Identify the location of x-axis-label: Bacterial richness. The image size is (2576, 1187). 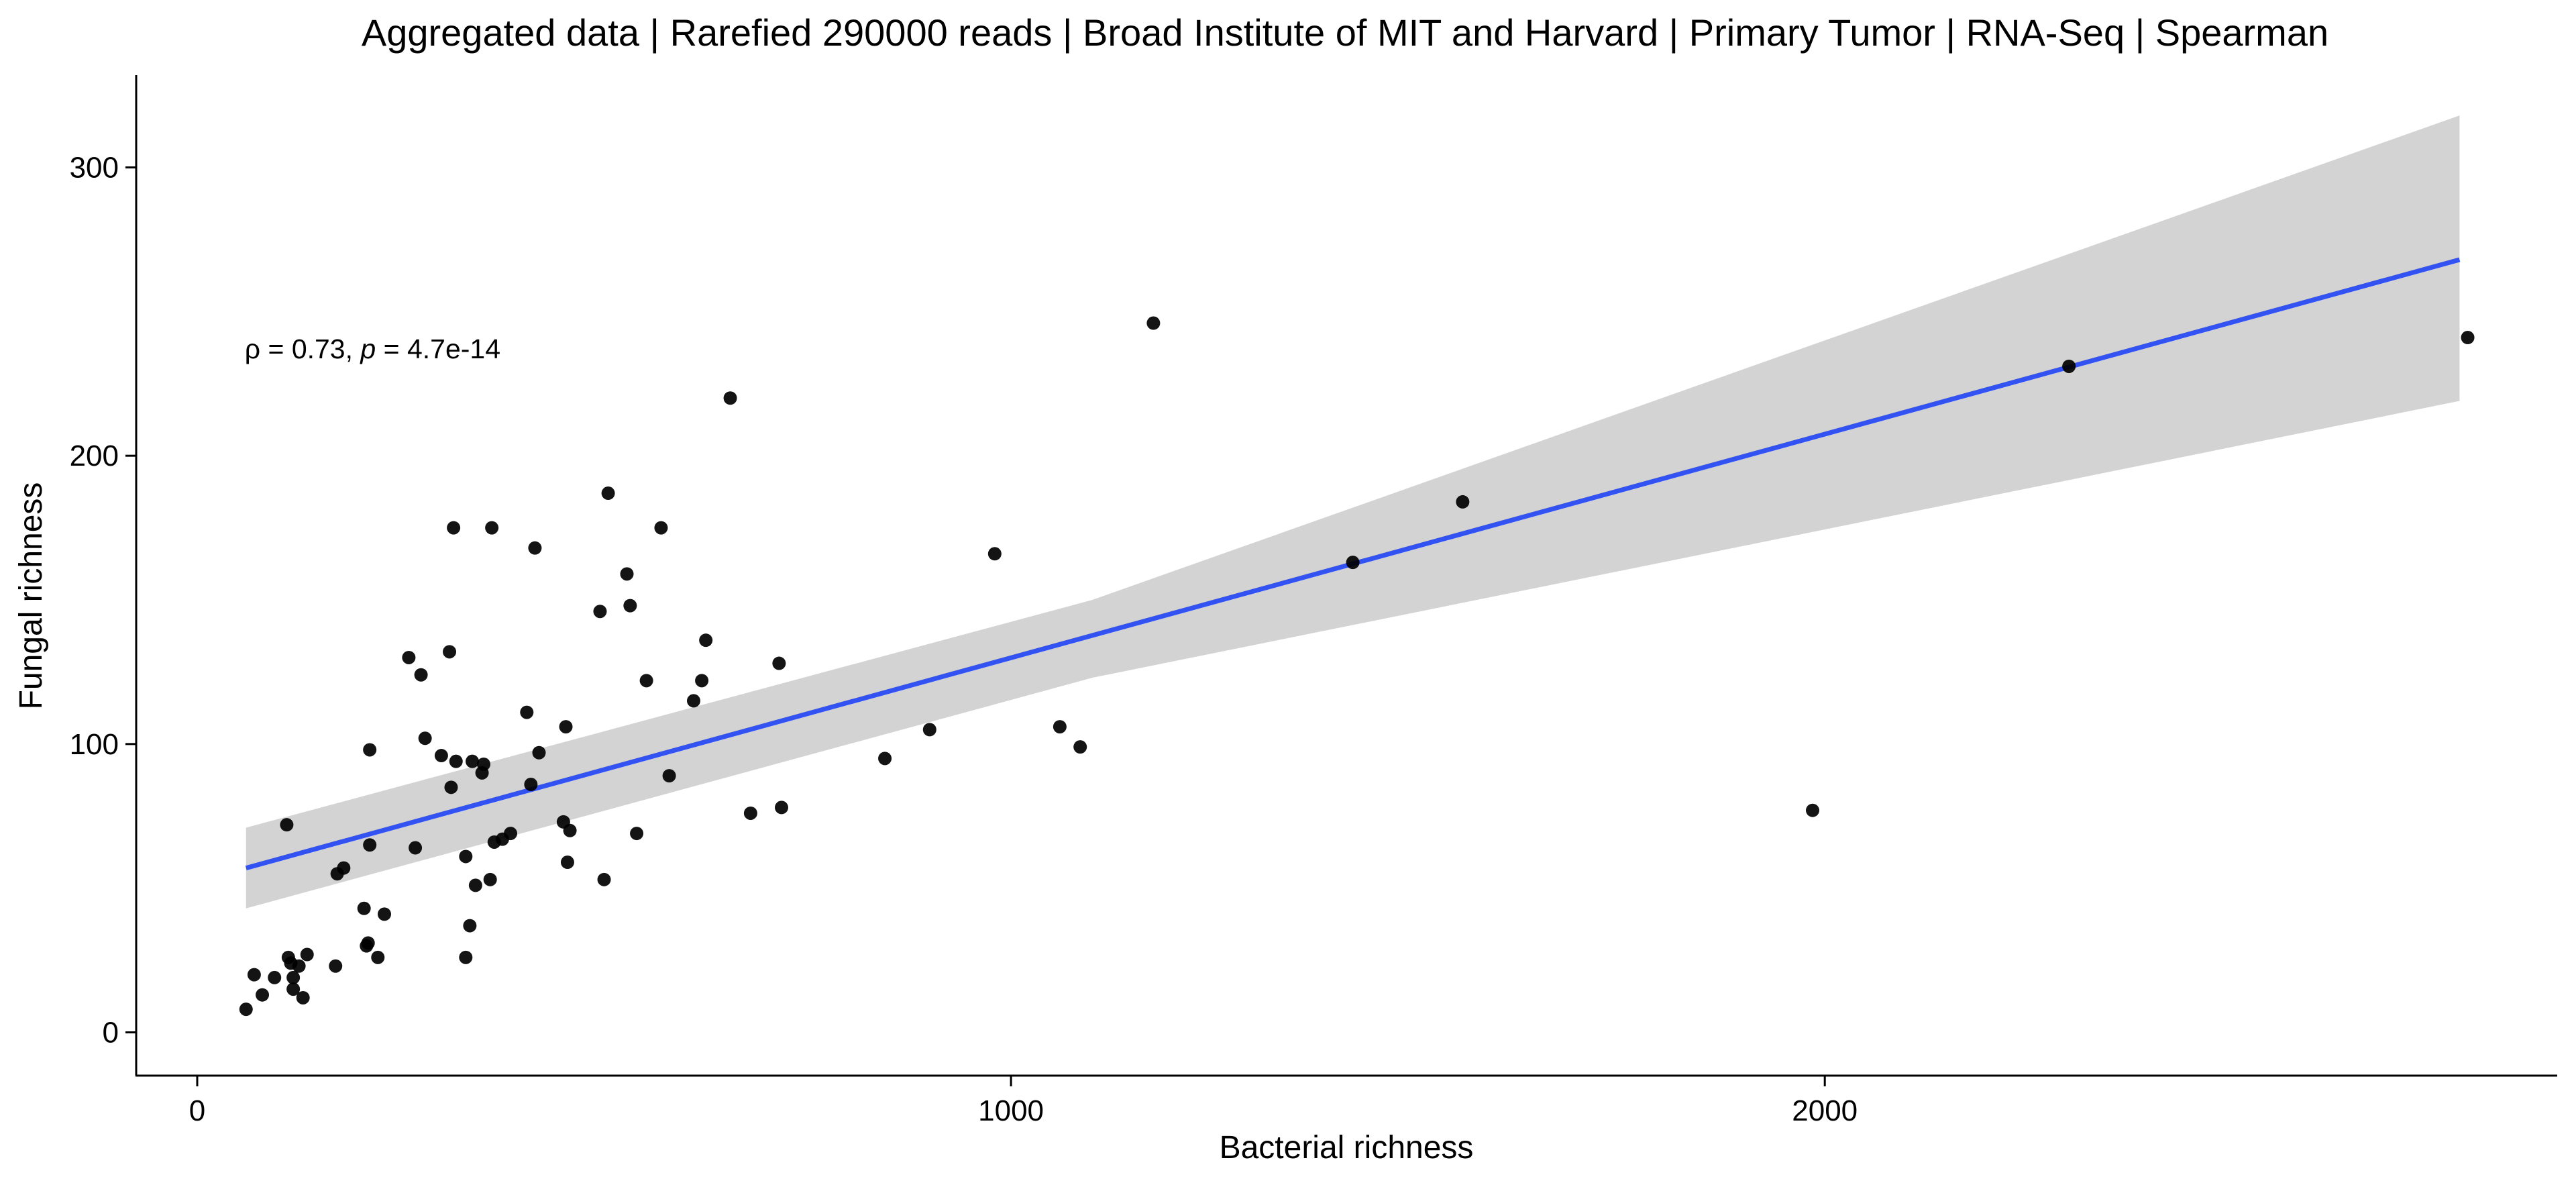
(1347, 1148).